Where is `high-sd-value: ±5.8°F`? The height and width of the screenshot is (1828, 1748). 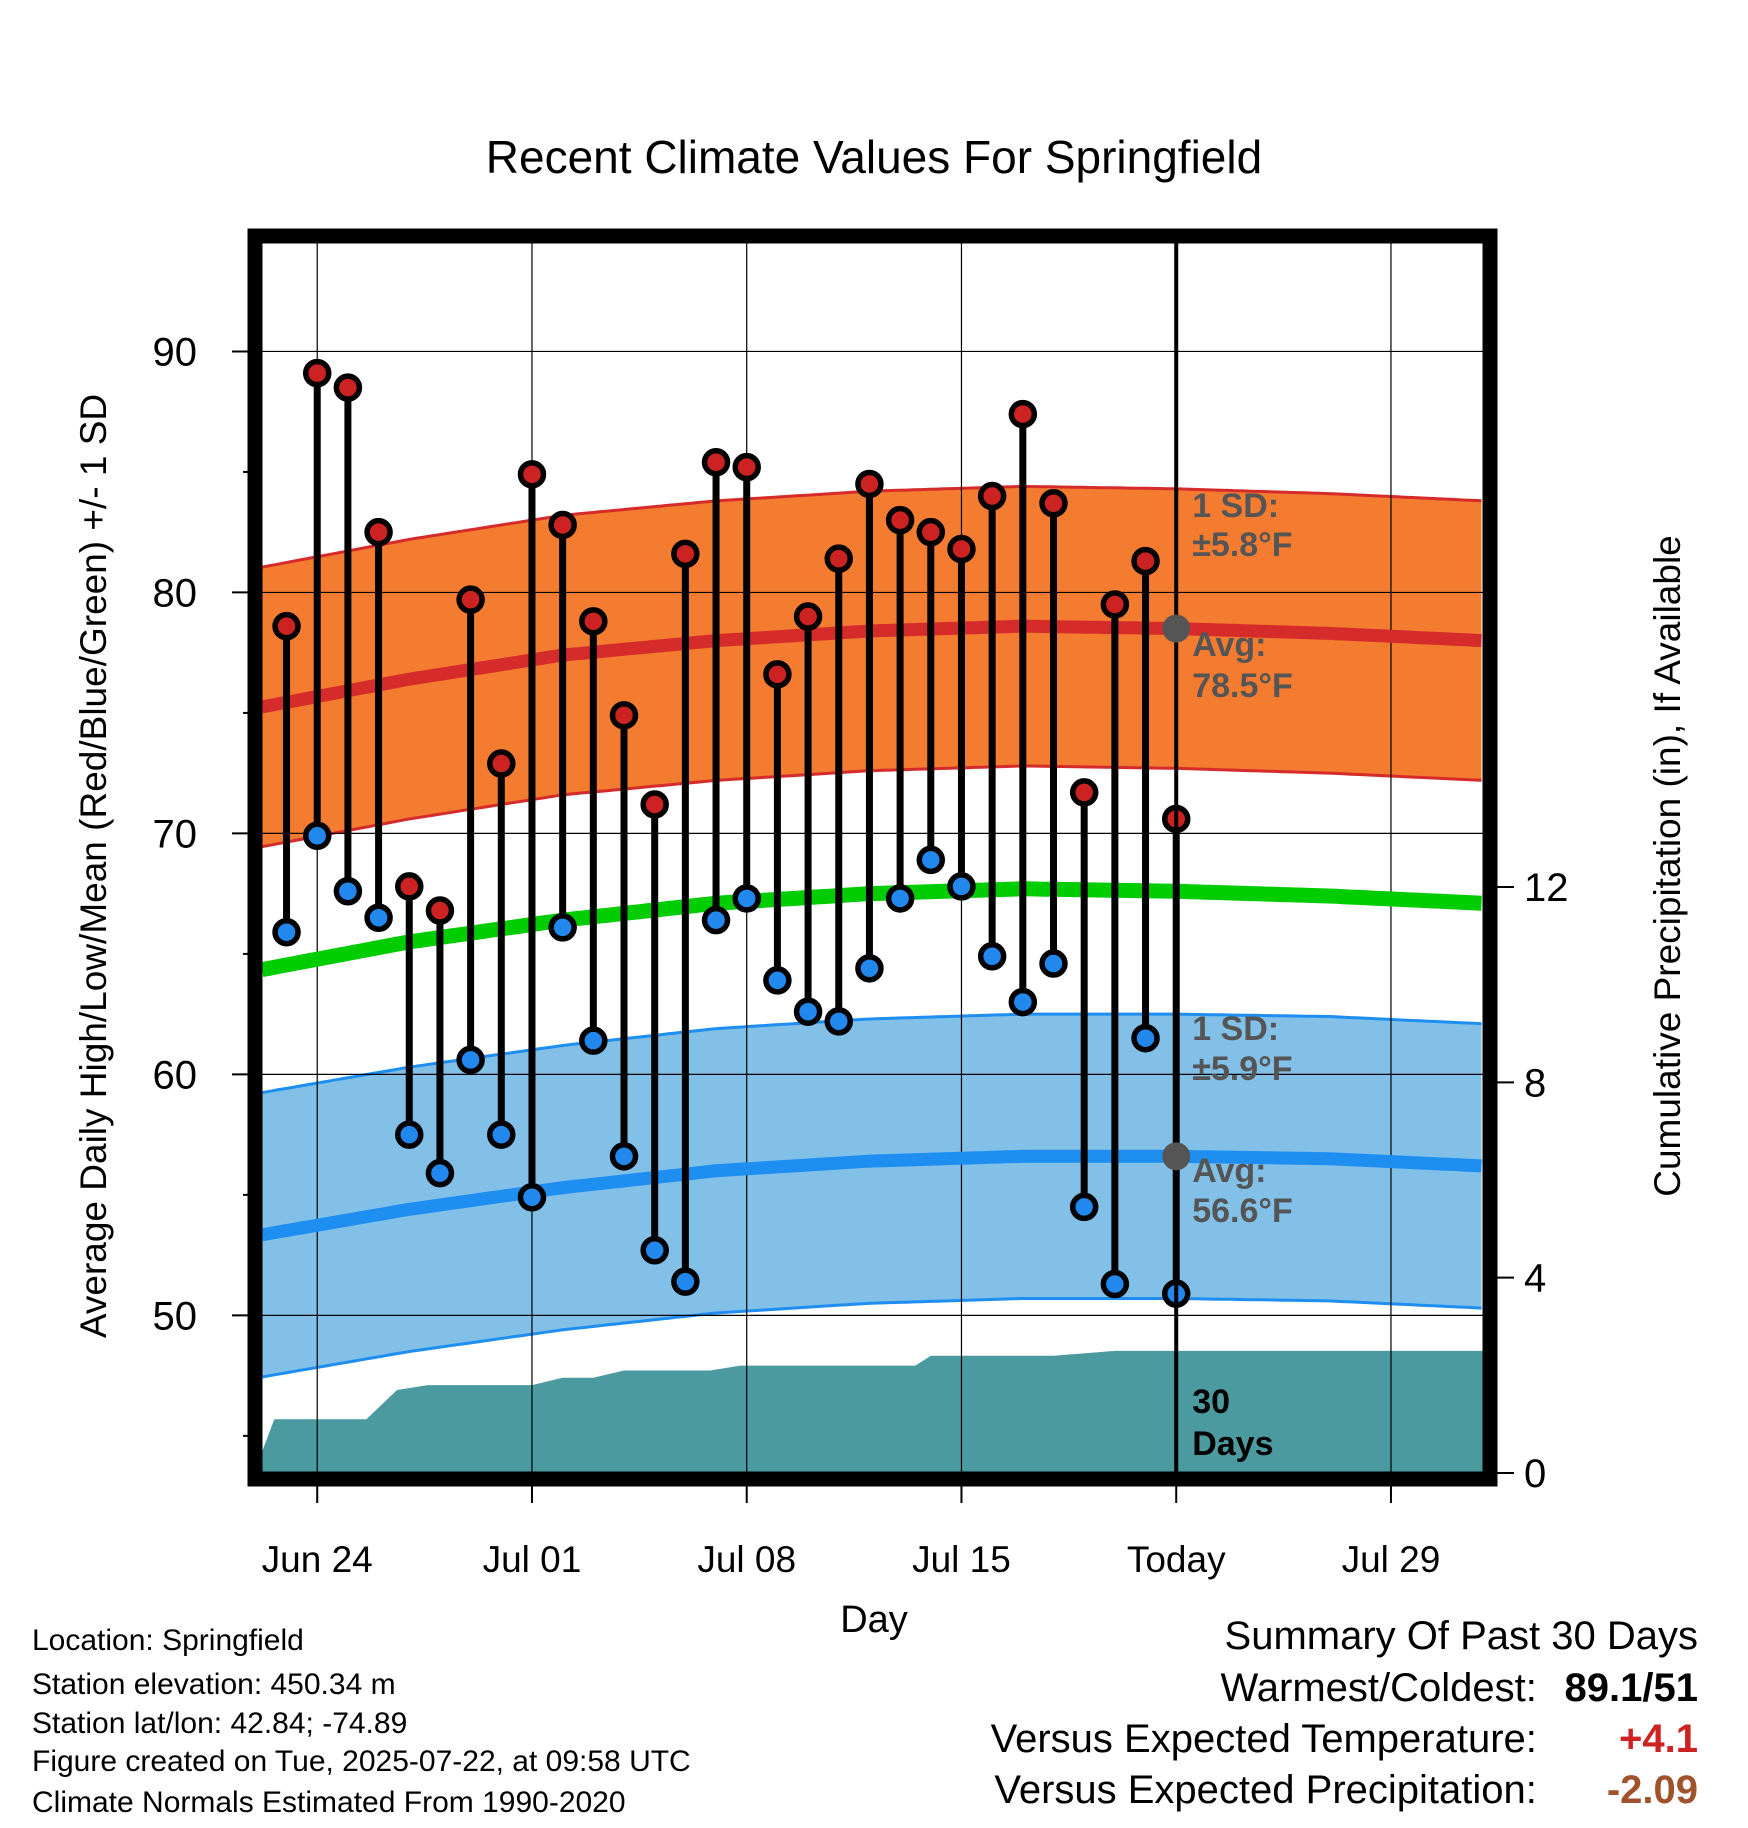 high-sd-value: ±5.8°F is located at coordinates (1242, 545).